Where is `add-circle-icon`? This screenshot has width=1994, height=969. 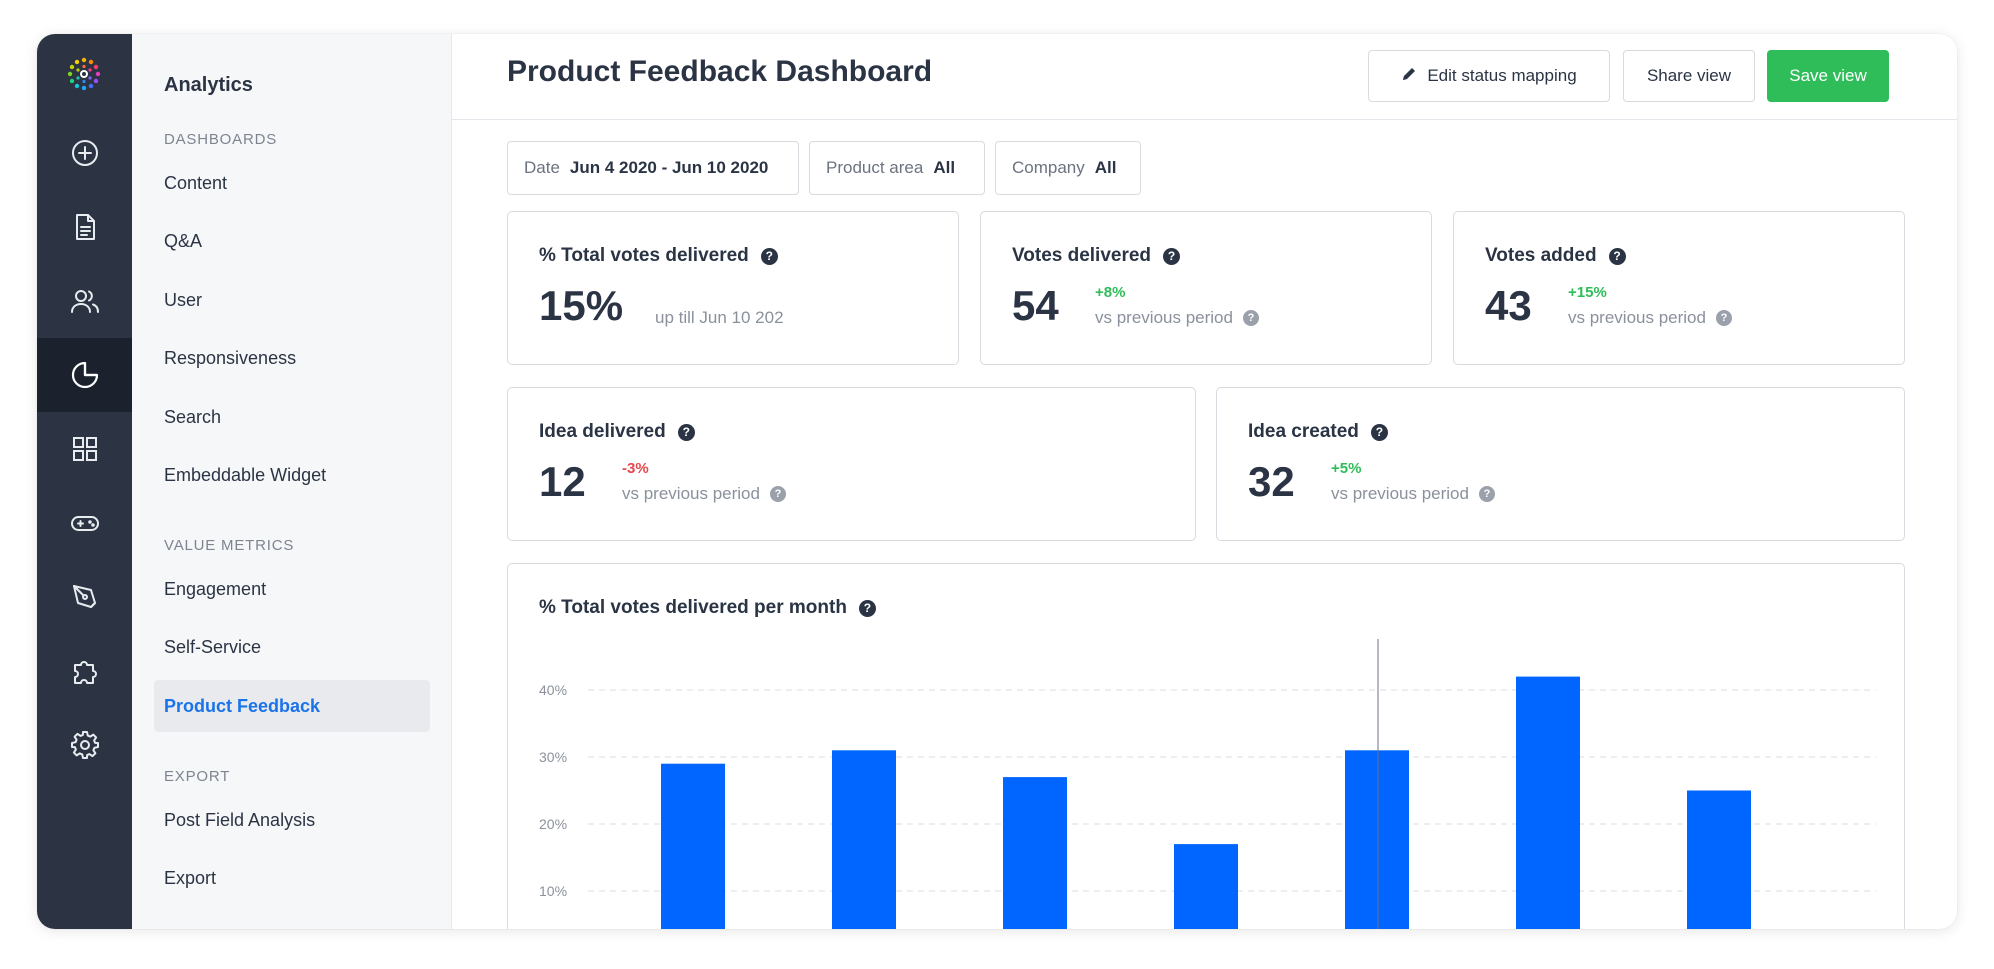 add-circle-icon is located at coordinates (84, 153).